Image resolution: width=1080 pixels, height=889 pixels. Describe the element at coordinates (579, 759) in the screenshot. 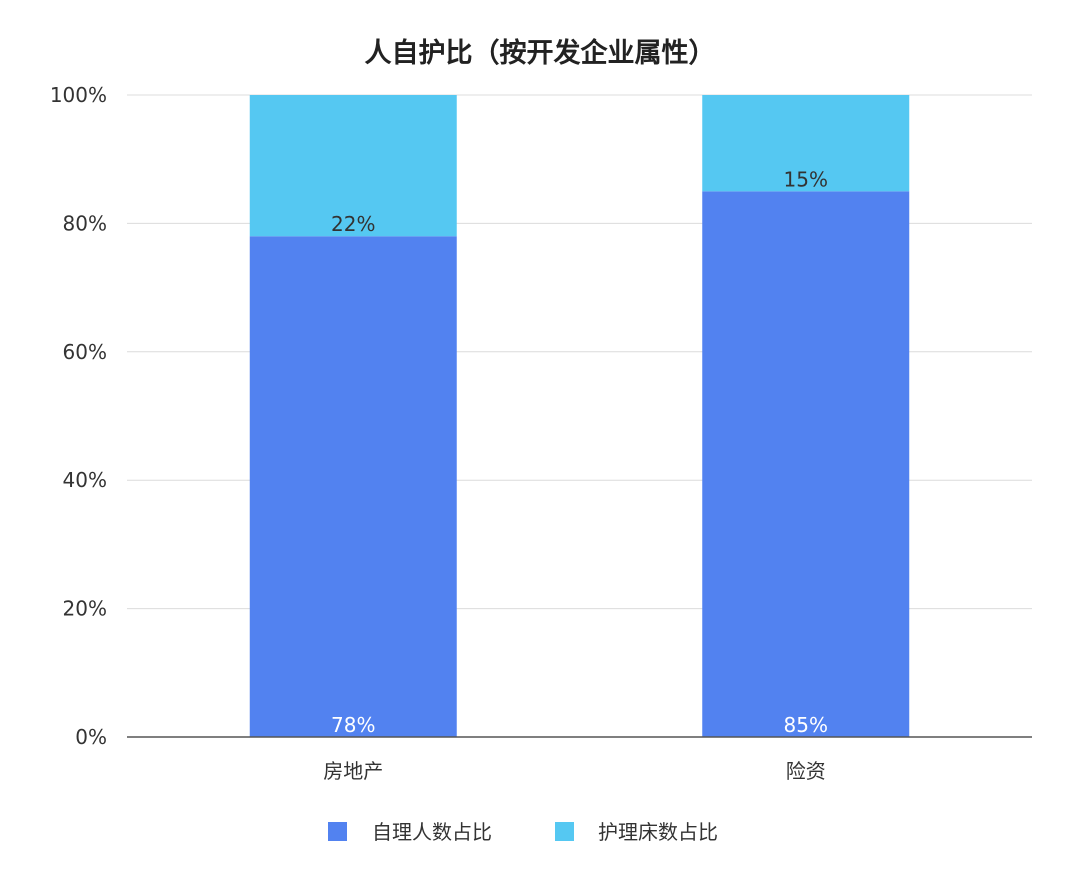

I see `x-axis: 房地产 险资` at that location.